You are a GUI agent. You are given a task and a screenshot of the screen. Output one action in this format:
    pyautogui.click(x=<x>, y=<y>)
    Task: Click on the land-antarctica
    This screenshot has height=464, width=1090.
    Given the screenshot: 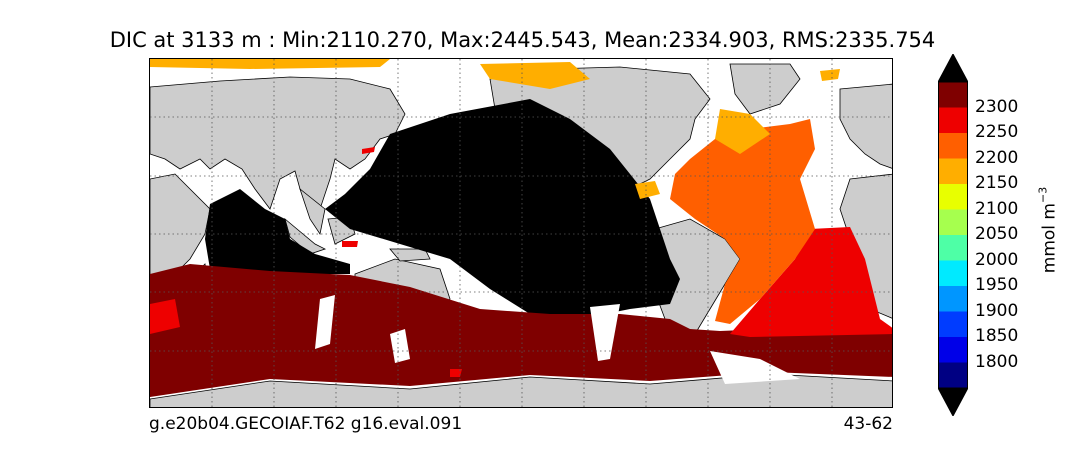 What is the action you would take?
    pyautogui.click(x=521, y=390)
    